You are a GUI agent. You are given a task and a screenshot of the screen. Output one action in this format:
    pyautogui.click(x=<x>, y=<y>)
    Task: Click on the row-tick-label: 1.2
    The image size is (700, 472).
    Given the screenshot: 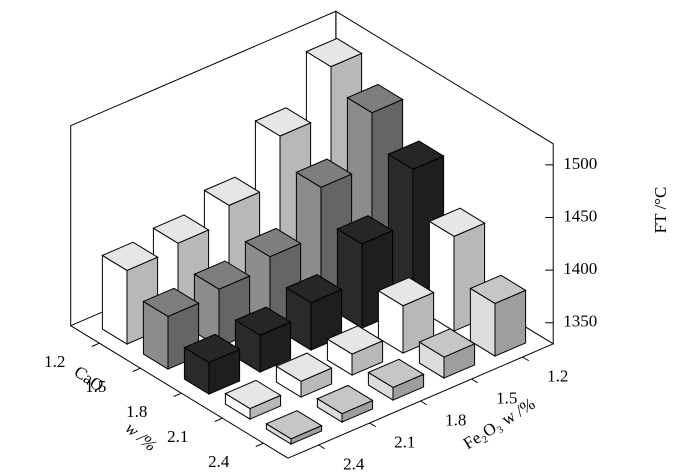 What is the action you would take?
    pyautogui.click(x=54, y=361)
    